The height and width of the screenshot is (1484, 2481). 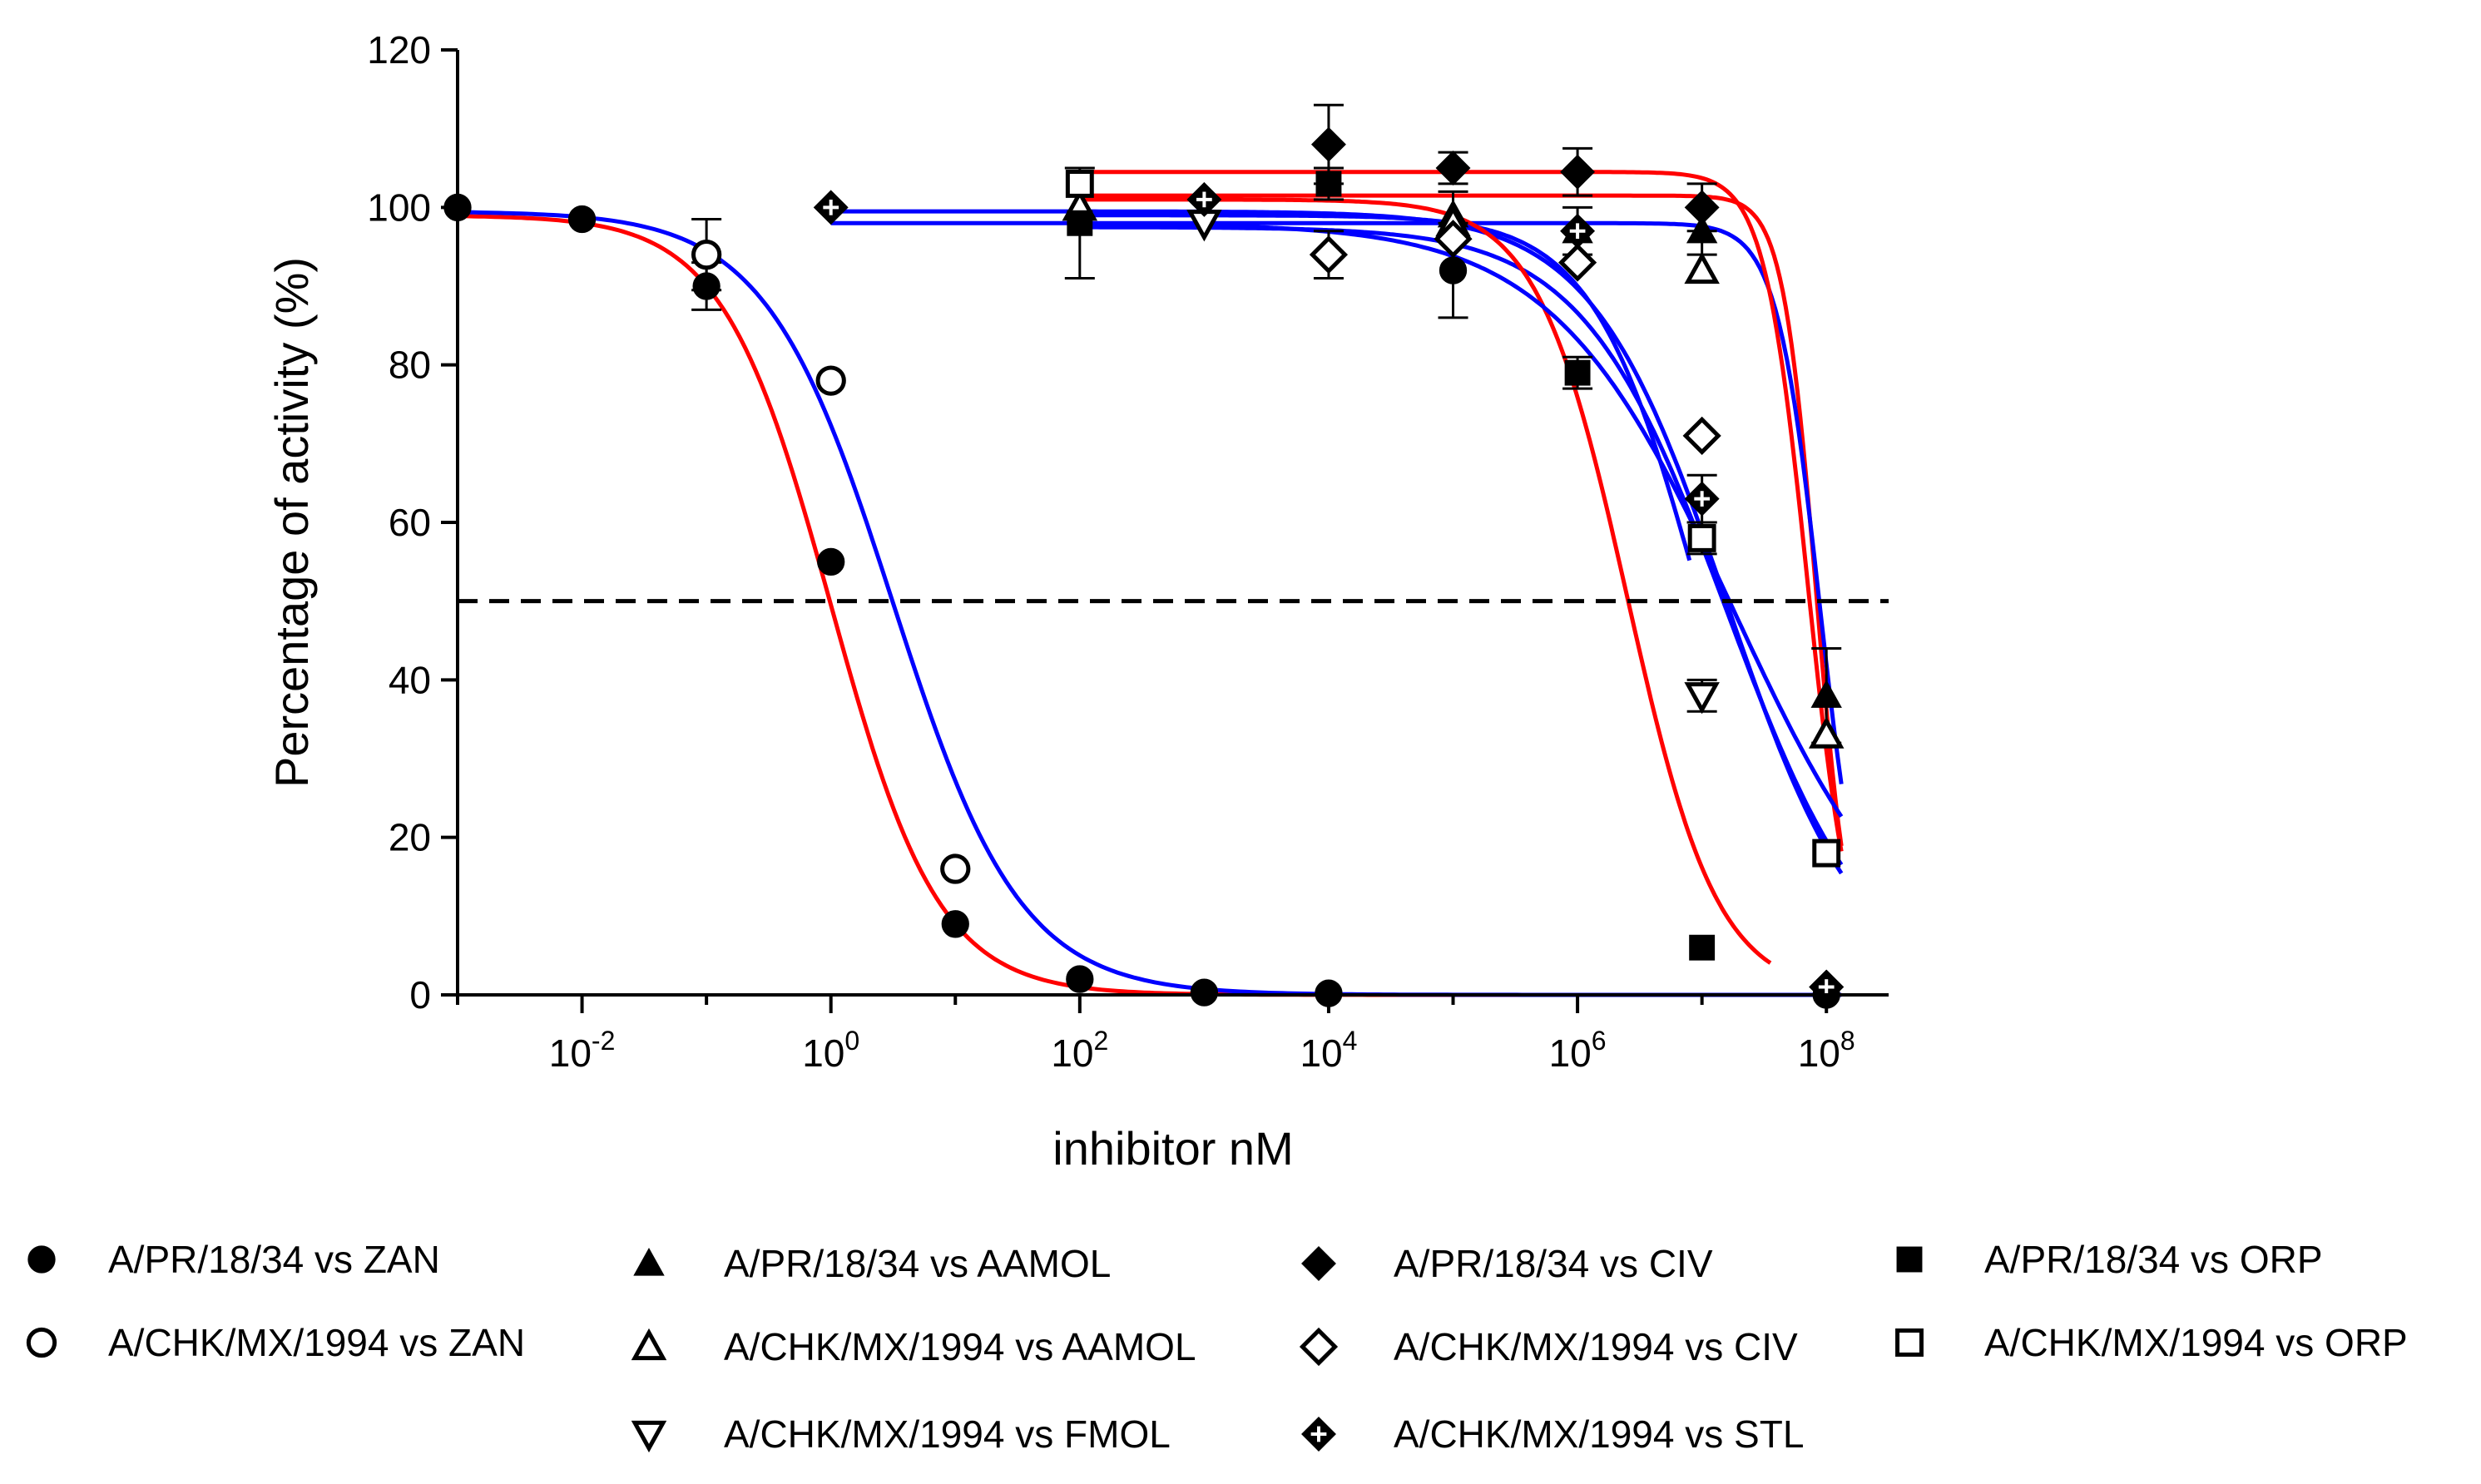 What do you see at coordinates (1350, 1041) in the screenshot?
I see `x-tick-exponent: 4` at bounding box center [1350, 1041].